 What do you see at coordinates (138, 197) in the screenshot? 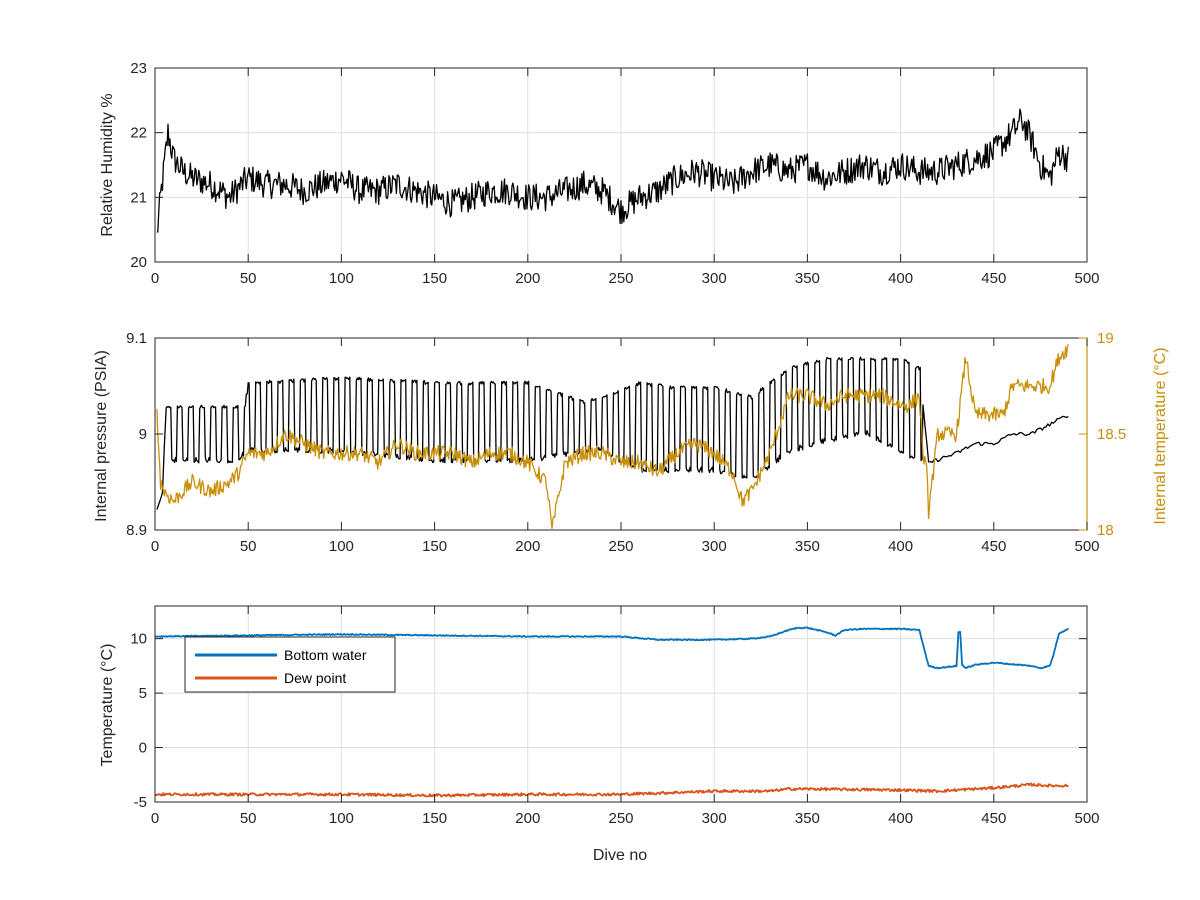
I see `y-tick-label: 21` at bounding box center [138, 197].